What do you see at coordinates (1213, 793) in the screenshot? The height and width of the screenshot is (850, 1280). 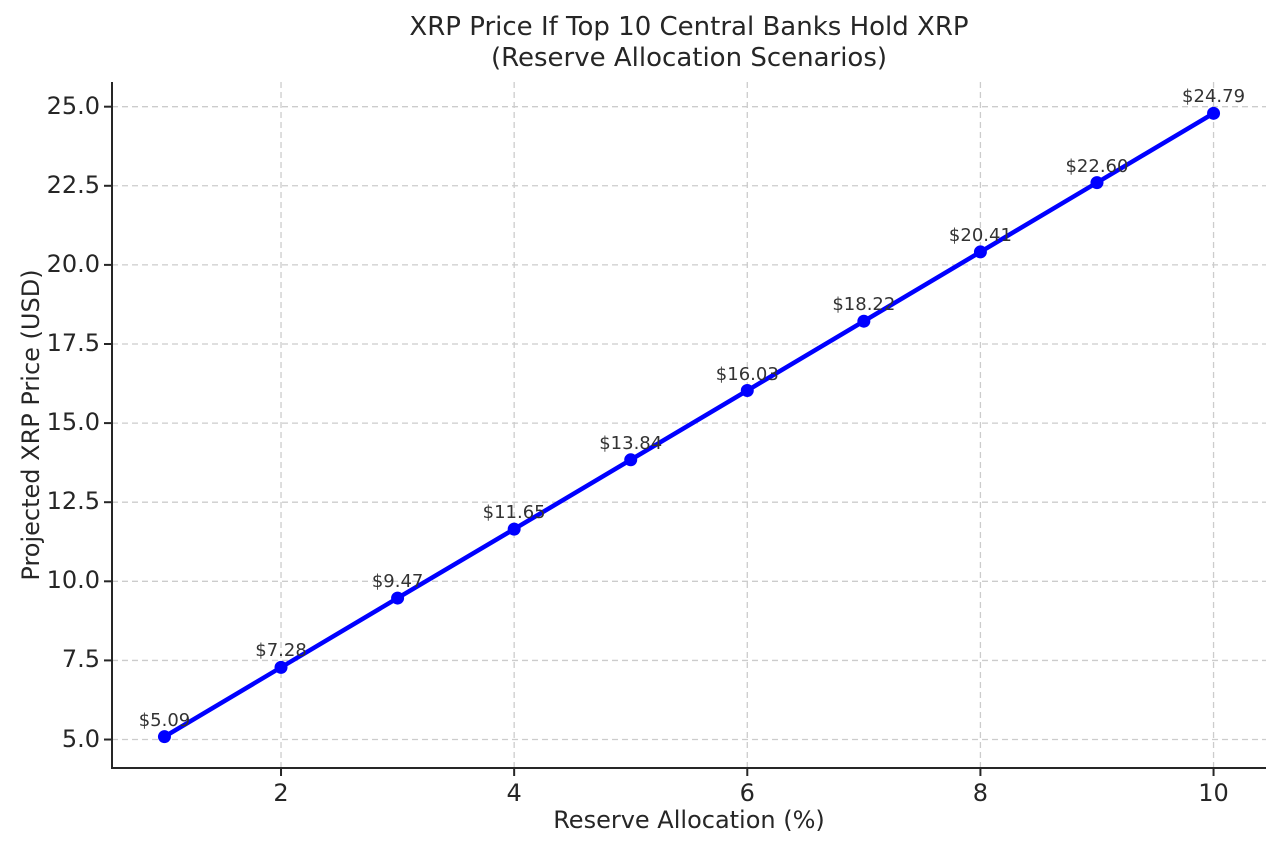 I see `x-tick-label: 10` at bounding box center [1213, 793].